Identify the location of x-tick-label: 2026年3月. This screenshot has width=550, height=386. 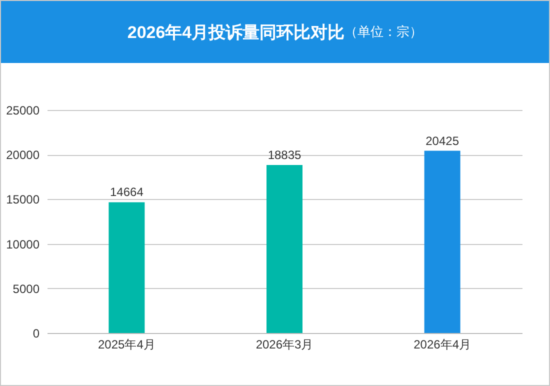
(285, 345).